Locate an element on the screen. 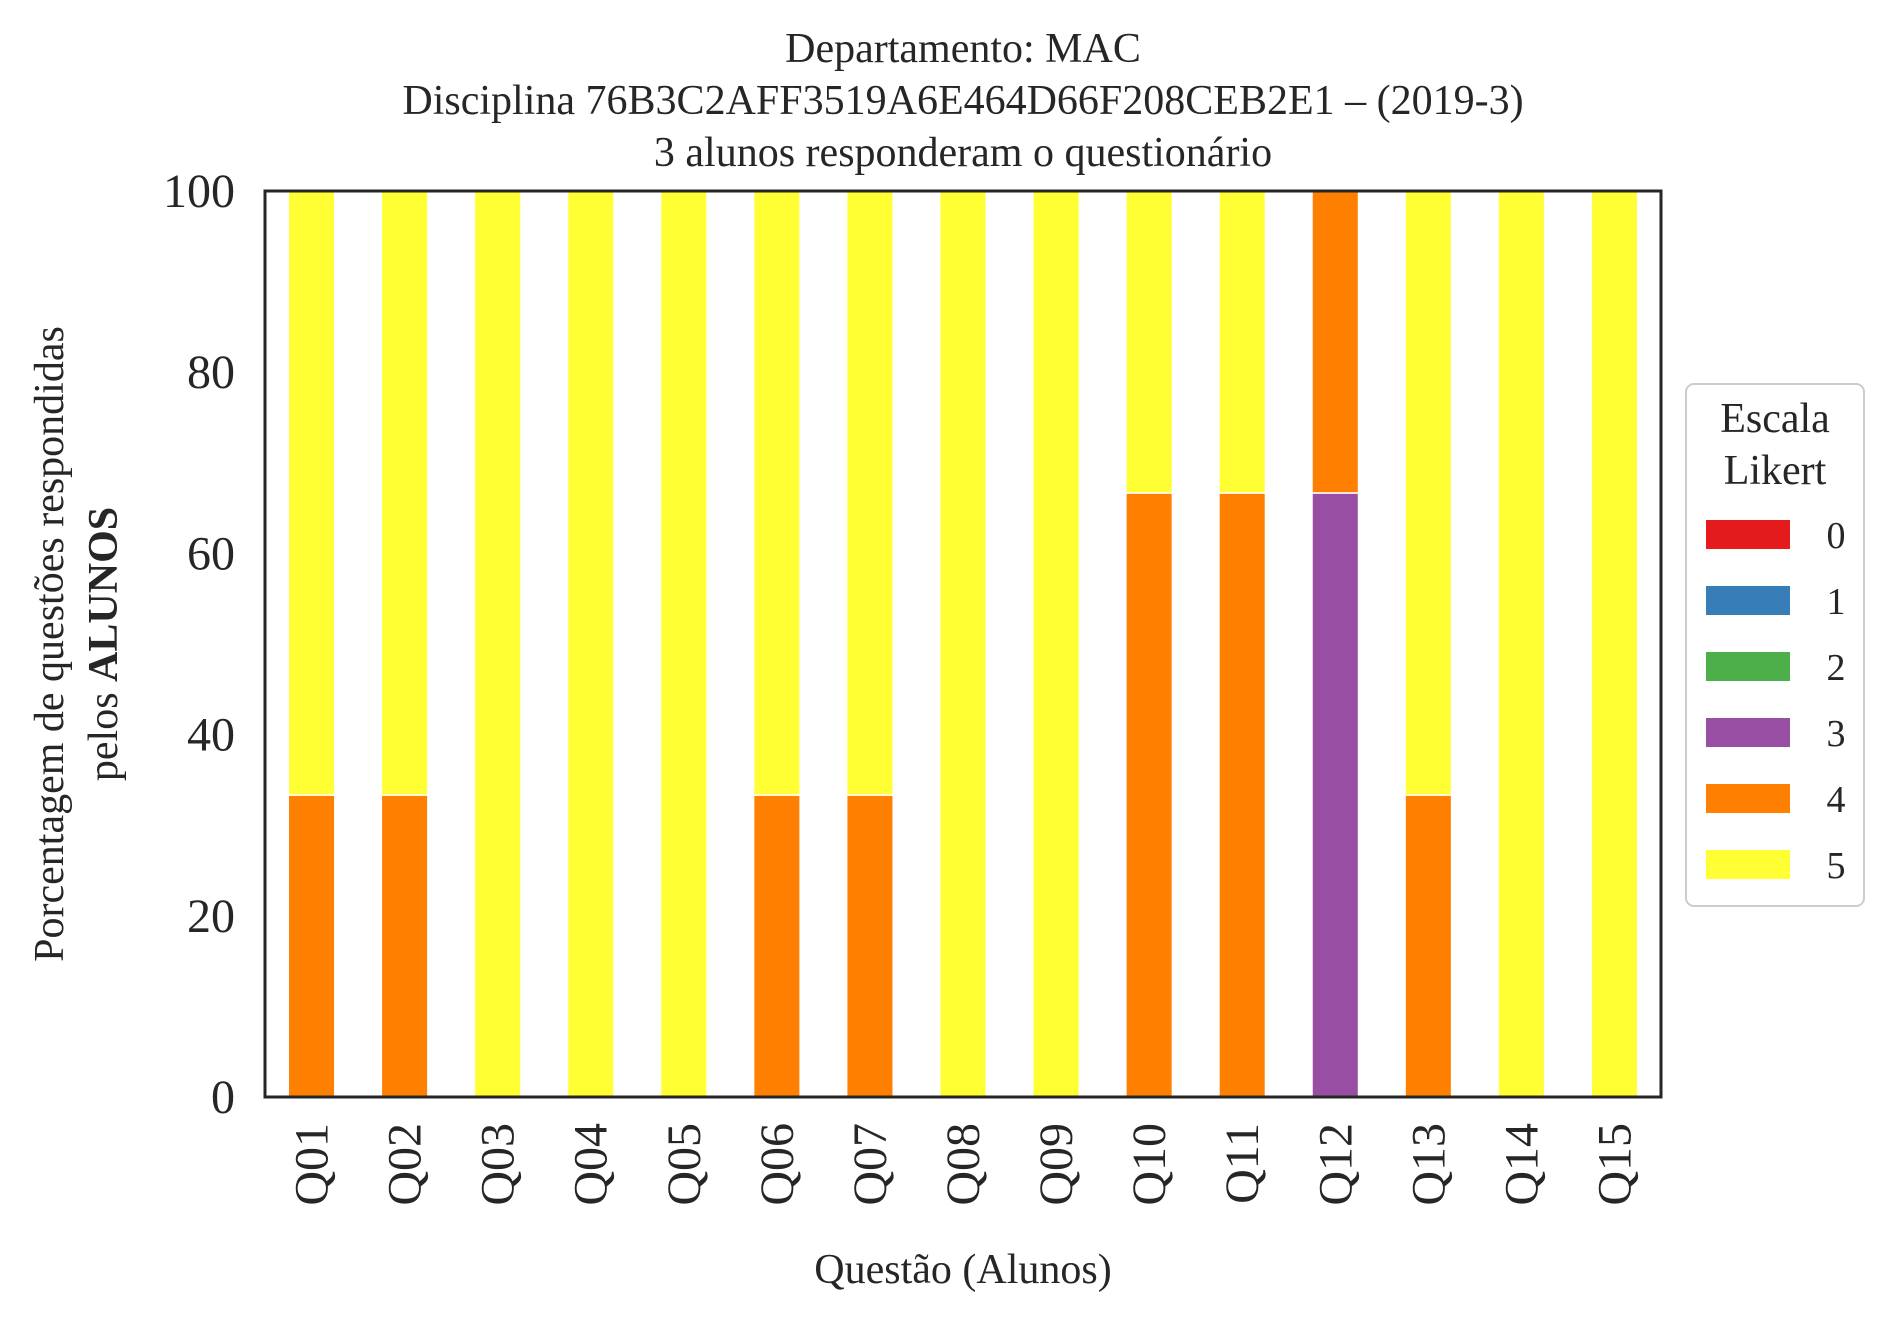 The width and height of the screenshot is (1892, 1323). y-tick-label: 20 is located at coordinates (211, 916).